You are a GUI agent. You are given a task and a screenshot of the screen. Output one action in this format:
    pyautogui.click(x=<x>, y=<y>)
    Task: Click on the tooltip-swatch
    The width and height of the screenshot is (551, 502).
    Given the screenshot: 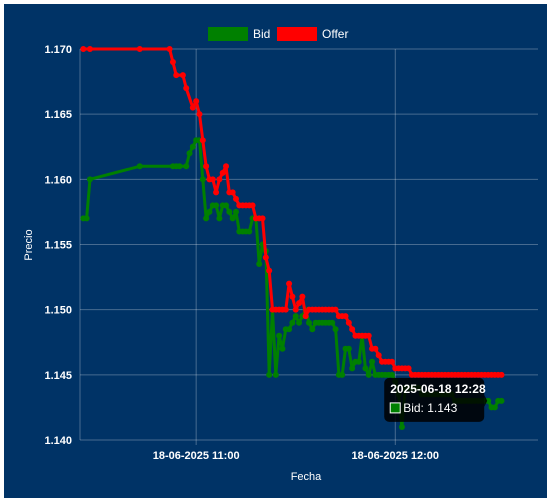 What is the action you would take?
    pyautogui.click(x=395, y=408)
    